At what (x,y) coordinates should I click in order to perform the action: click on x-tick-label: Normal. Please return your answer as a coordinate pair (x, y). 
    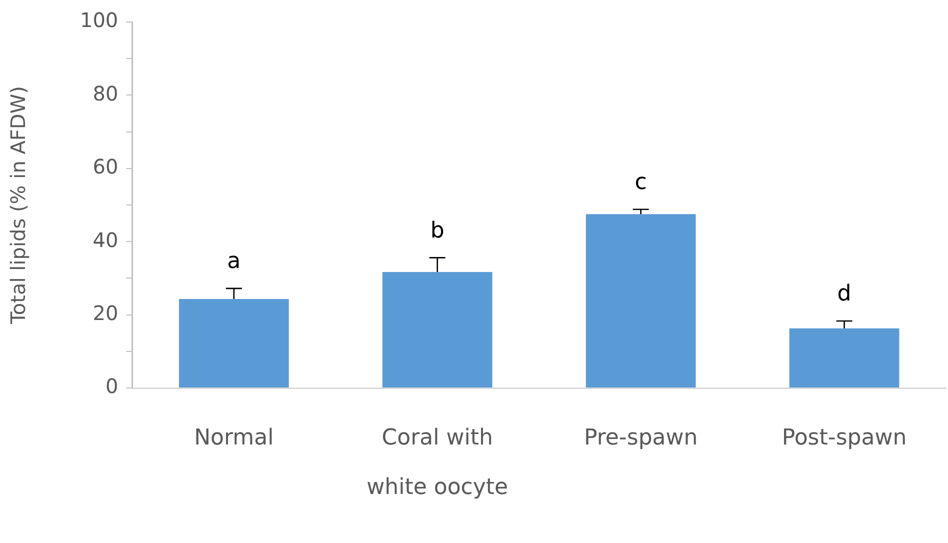
    Looking at the image, I should click on (234, 437).